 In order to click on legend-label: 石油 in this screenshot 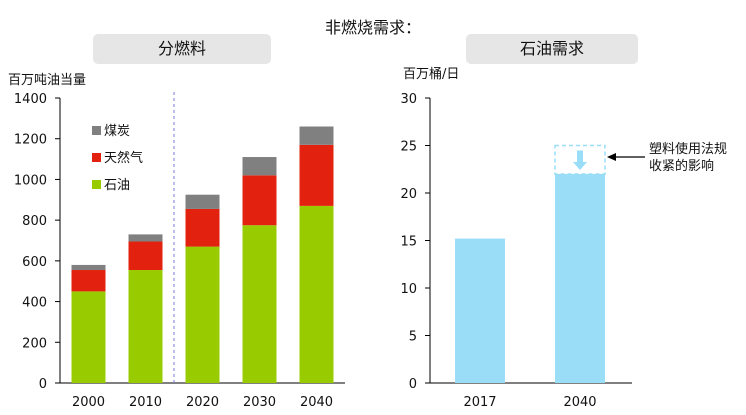, I will do `click(117, 185)`.